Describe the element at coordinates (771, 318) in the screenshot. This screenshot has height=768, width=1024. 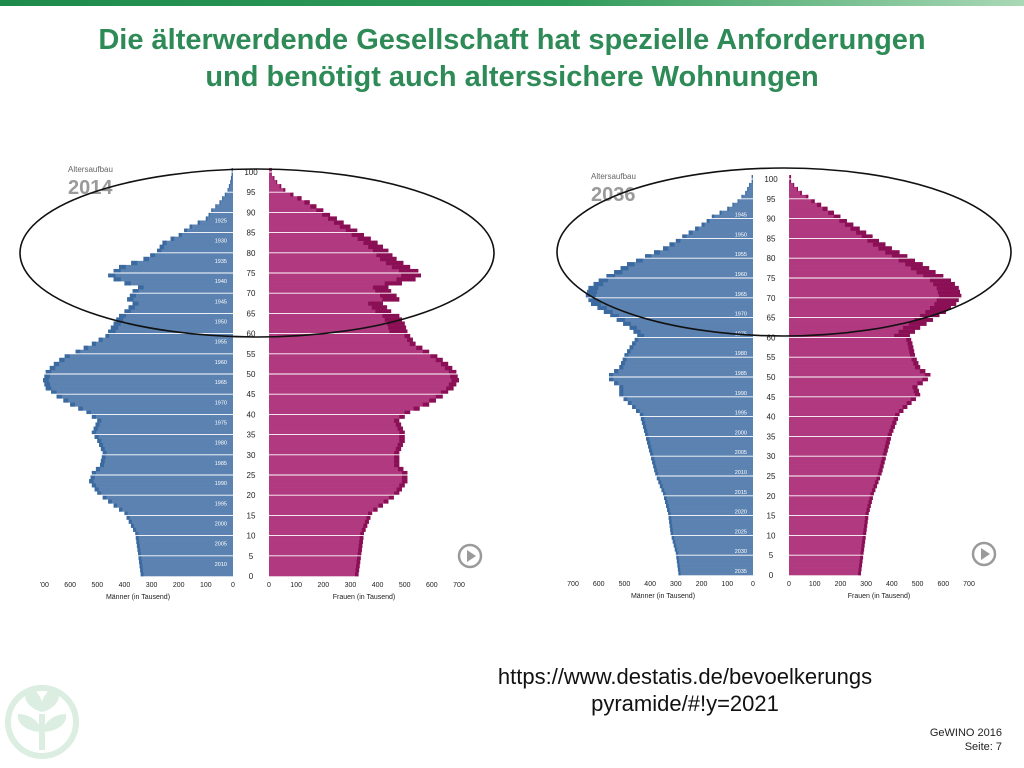
I see `age-tick-65: 65` at that location.